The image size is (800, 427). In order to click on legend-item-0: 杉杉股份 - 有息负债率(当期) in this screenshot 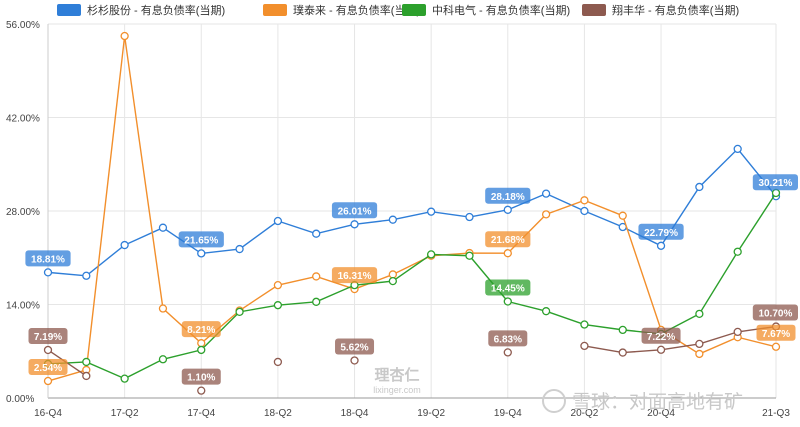, I will do `click(141, 10)`.